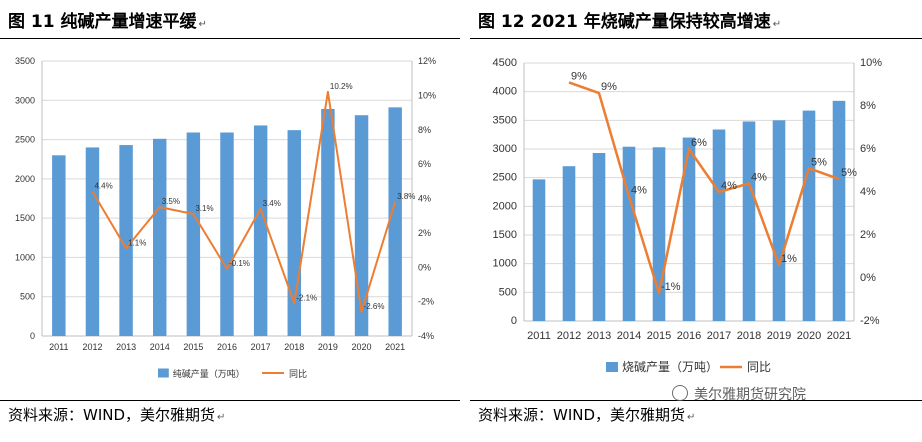  I want to click on left-y2-tick-label: 4%, so click(424, 199).